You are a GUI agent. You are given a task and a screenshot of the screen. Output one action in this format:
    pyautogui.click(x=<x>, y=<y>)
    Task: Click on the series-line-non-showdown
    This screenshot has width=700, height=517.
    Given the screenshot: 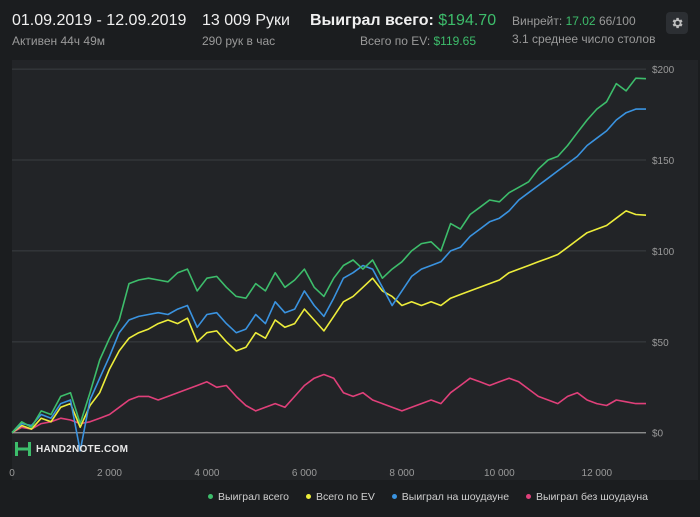 What is the action you would take?
    pyautogui.click(x=328, y=403)
    